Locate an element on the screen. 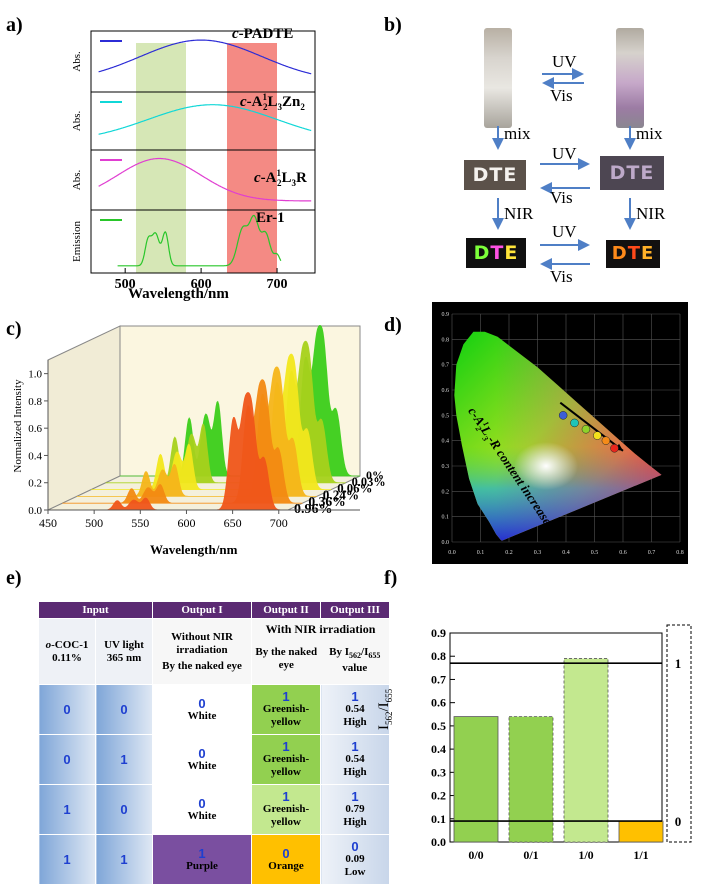  series-label: 0.06% is located at coordinates (354, 489).